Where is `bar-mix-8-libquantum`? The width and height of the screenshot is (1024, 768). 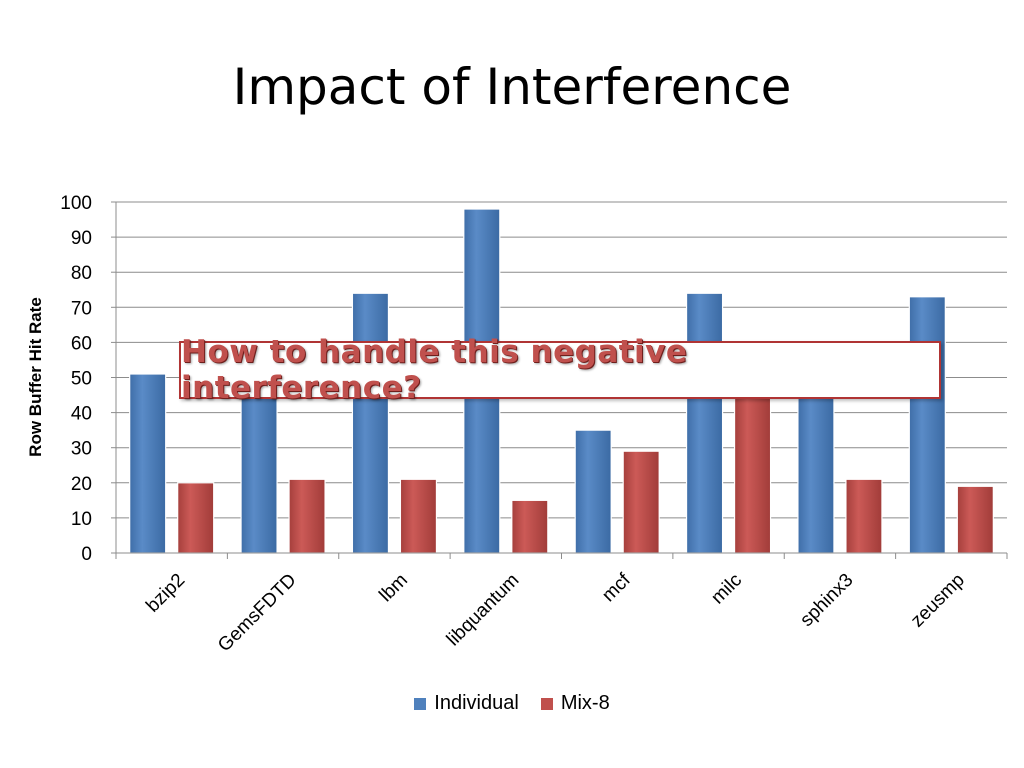
bar-mix-8-libquantum is located at coordinates (530, 526).